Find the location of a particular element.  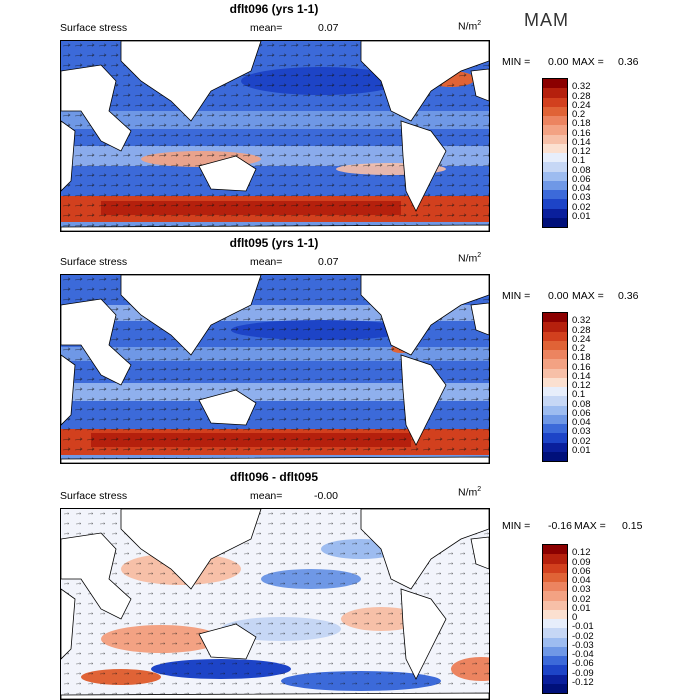

colorbar-level-label: 0.32 is located at coordinates (581, 87).